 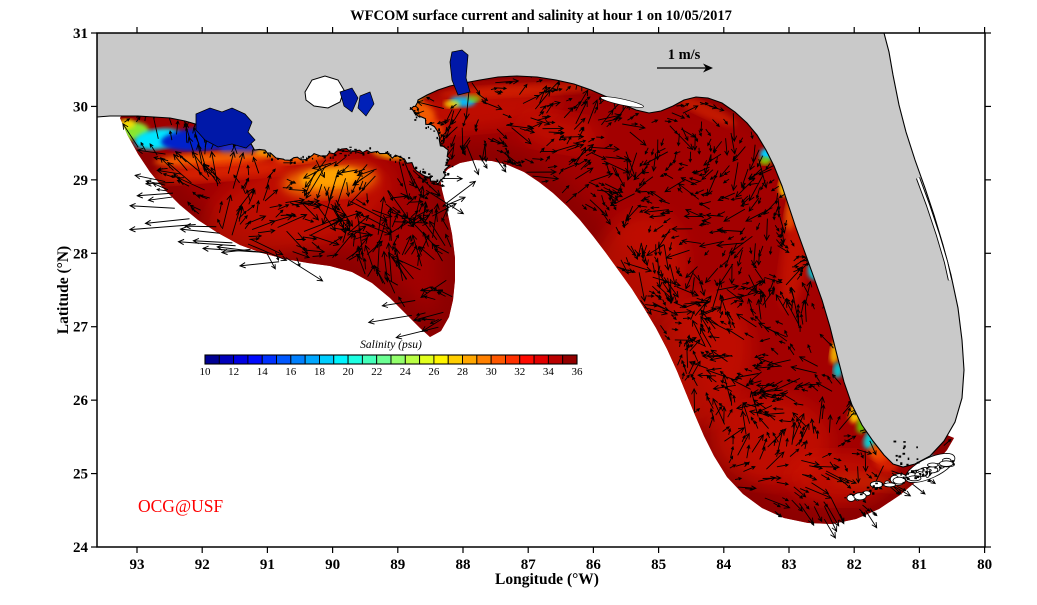 What do you see at coordinates (81, 328) in the screenshot?
I see `svg-text: 27` at bounding box center [81, 328].